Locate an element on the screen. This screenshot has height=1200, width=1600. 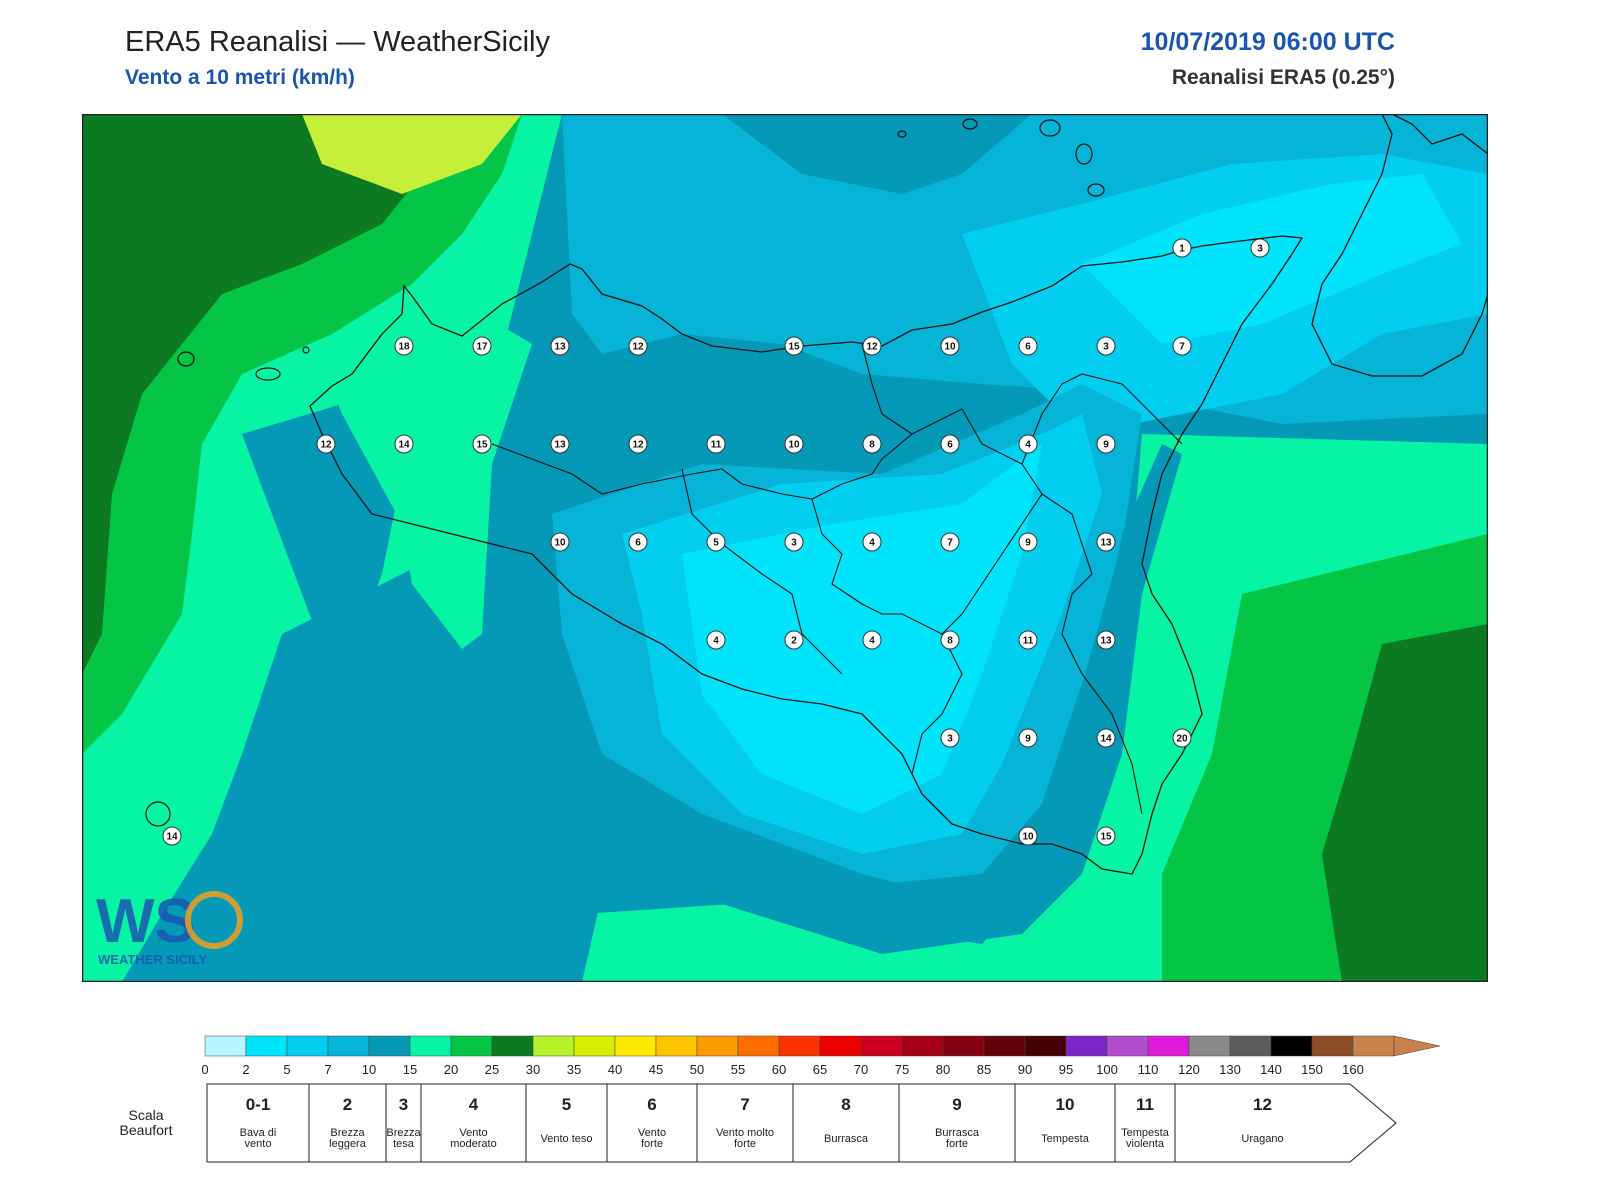
legend-tick-label: 55 is located at coordinates (738, 1069).